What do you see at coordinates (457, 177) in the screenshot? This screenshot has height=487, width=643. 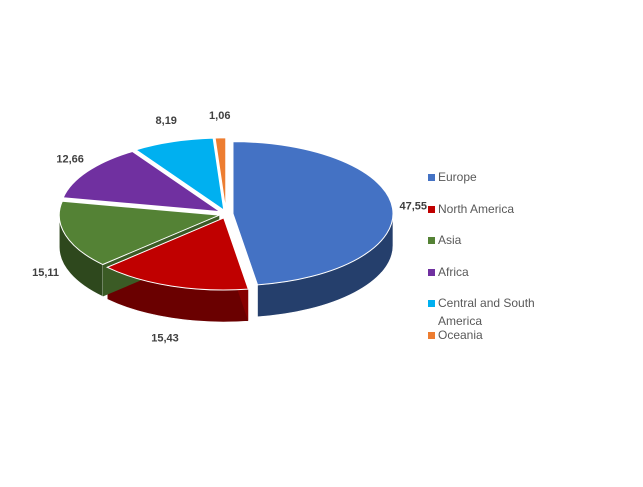 I see `legend-label: Europe` at bounding box center [457, 177].